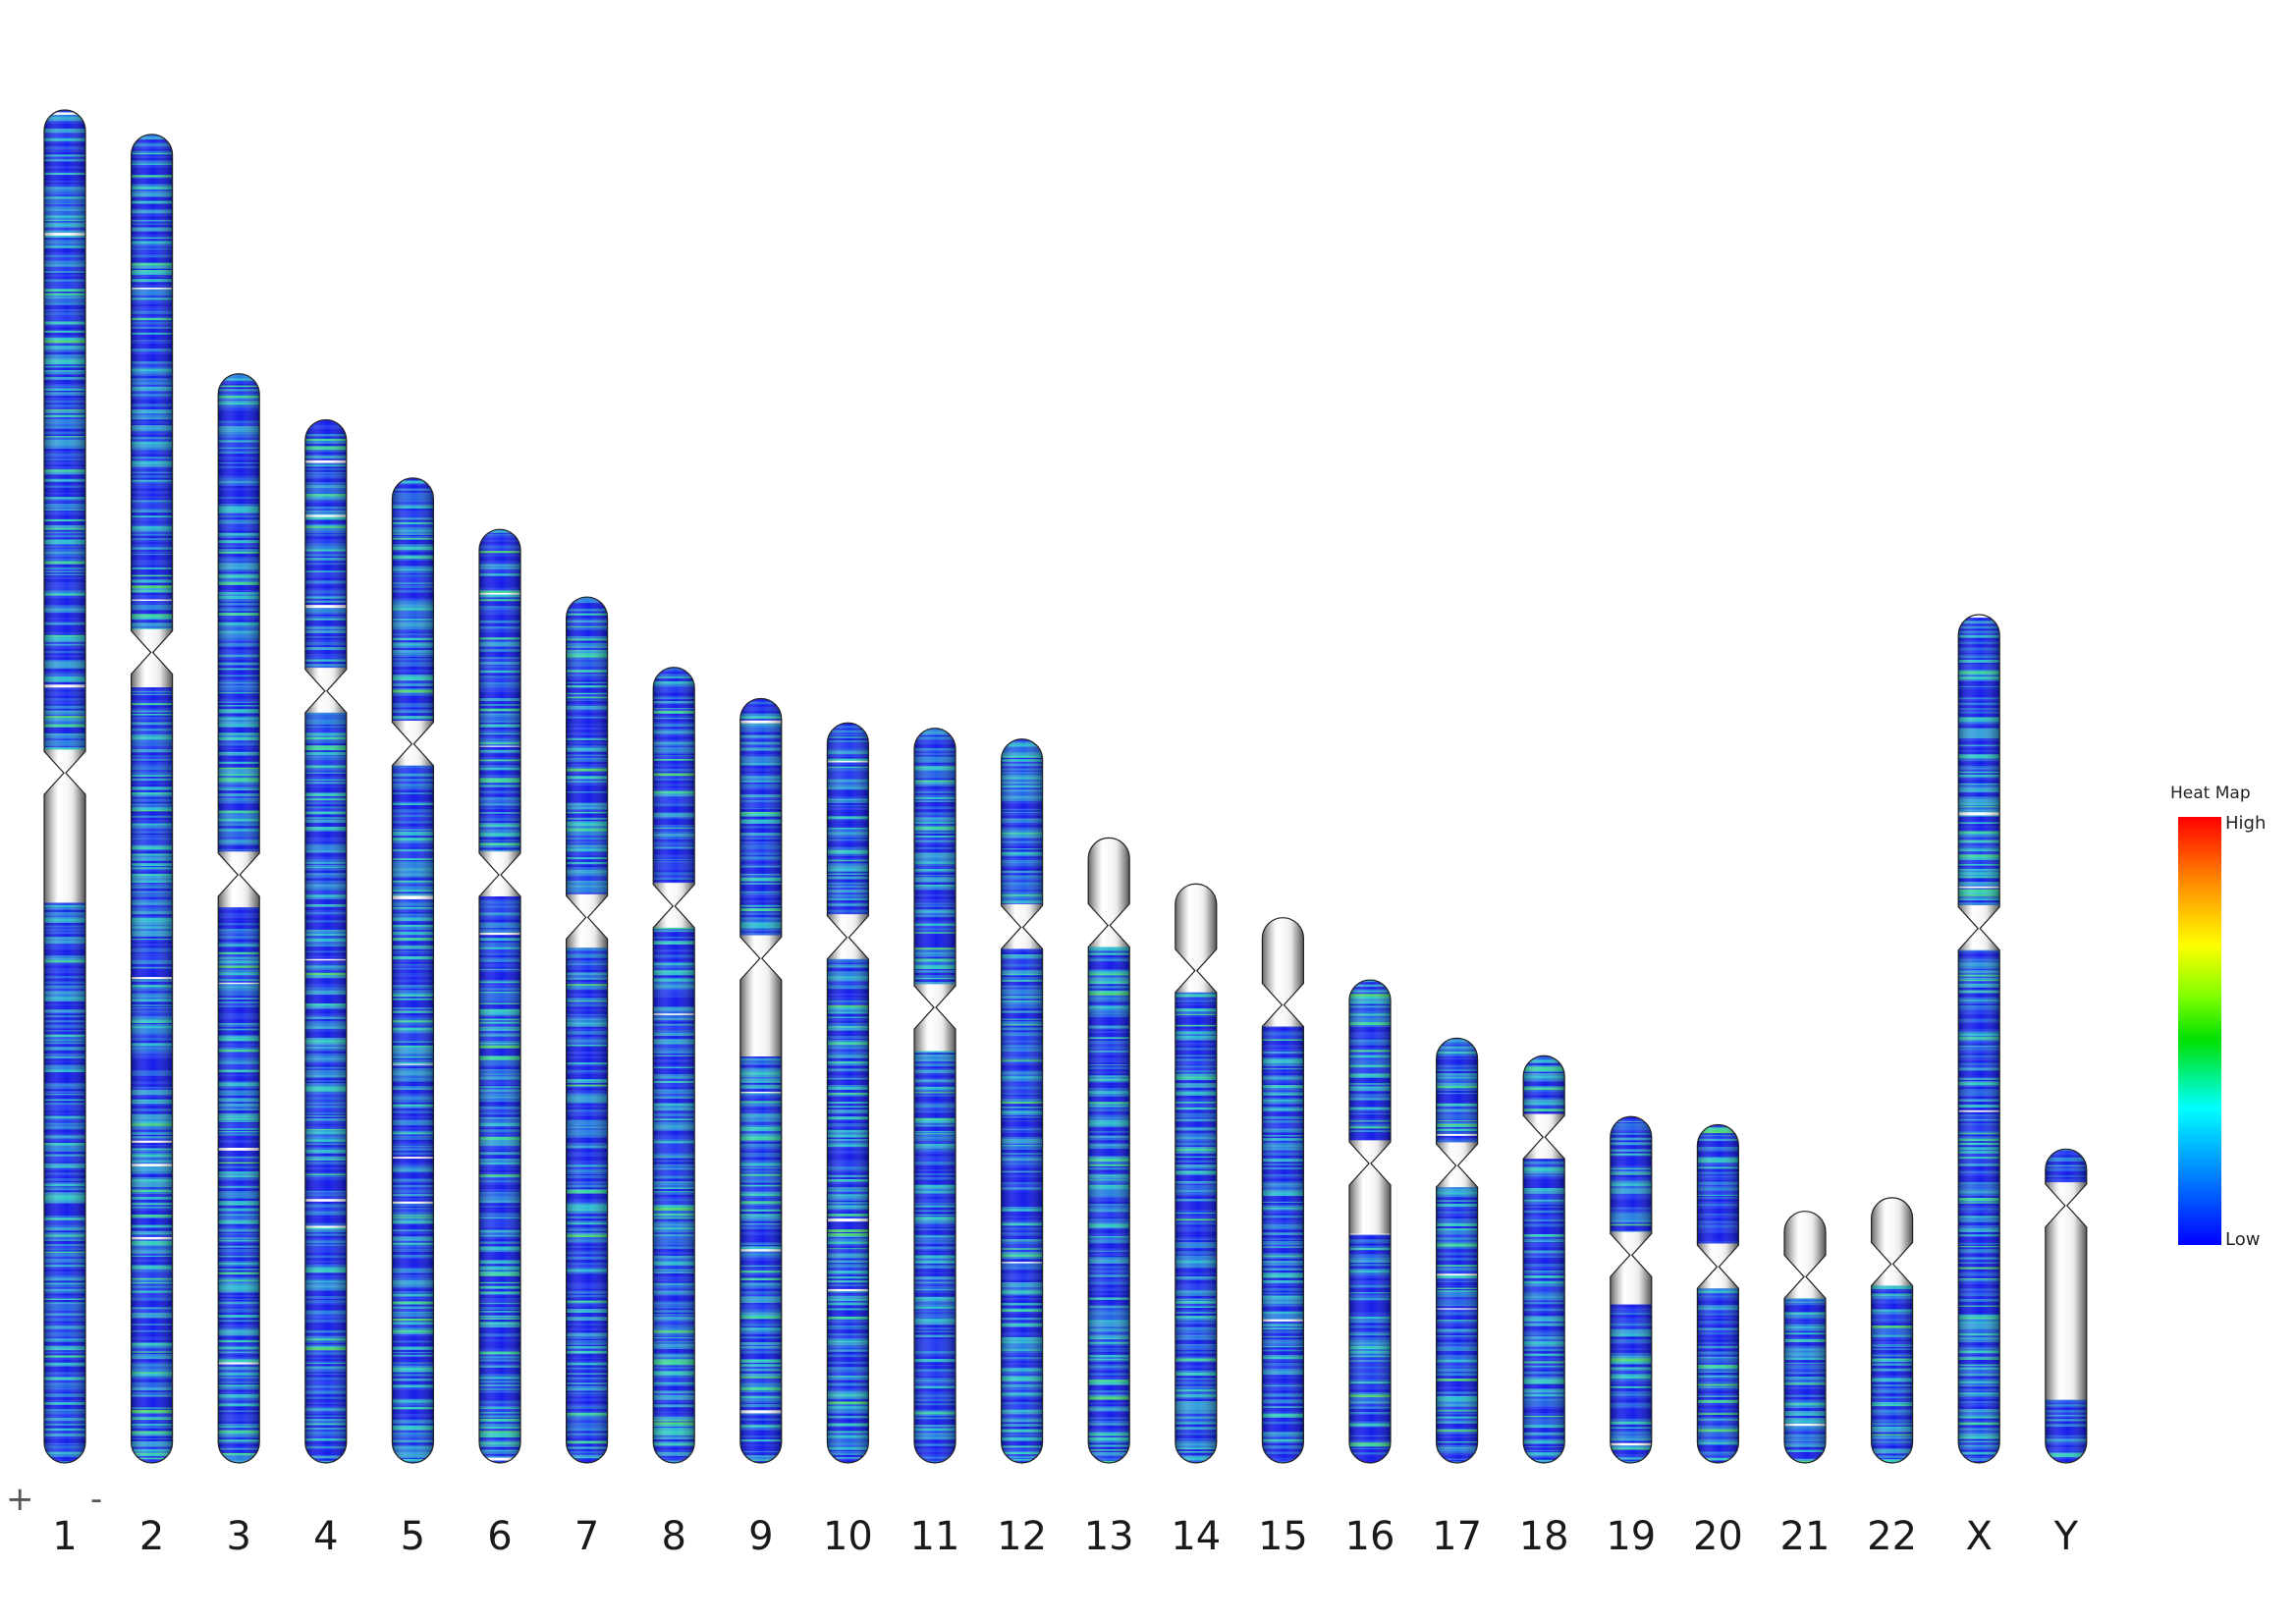 This screenshot has height=1623, width=2296. Describe the element at coordinates (848, 1140) in the screenshot. I see `chromosome-10: 10` at that location.